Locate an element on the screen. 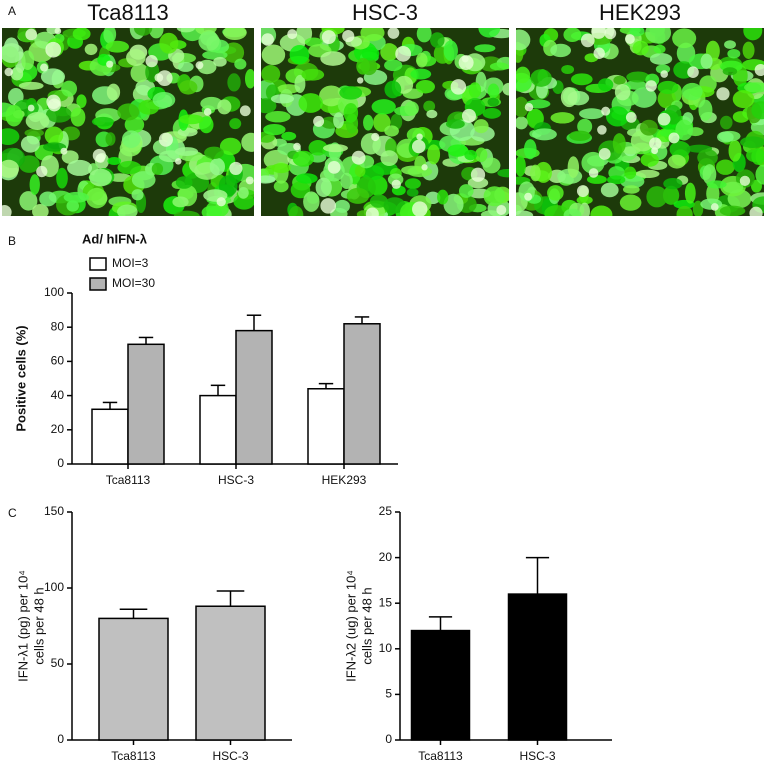 The width and height of the screenshot is (766, 770). legend-title: Ad/ hIFN-λ is located at coordinates (115, 238).